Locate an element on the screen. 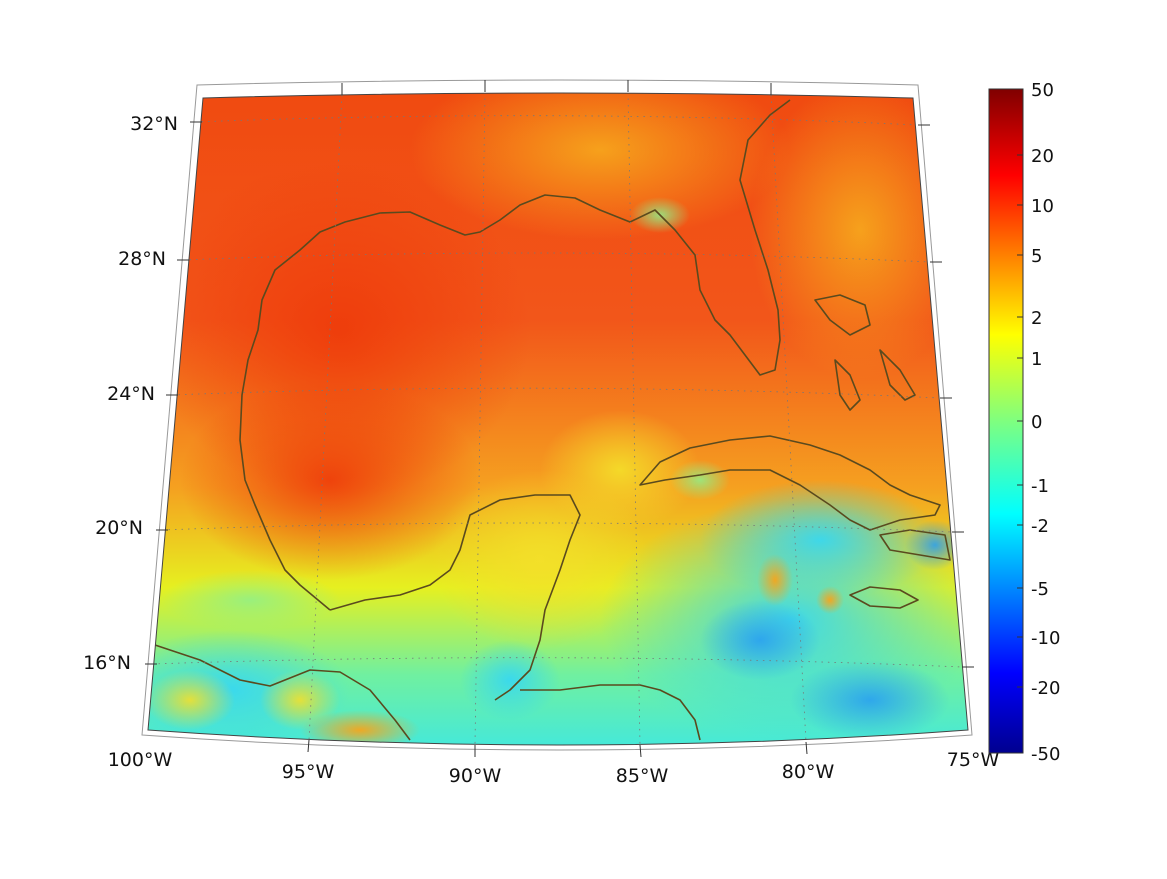 The height and width of the screenshot is (879, 1167). lon-label-100w: 100°W is located at coordinates (140, 760).